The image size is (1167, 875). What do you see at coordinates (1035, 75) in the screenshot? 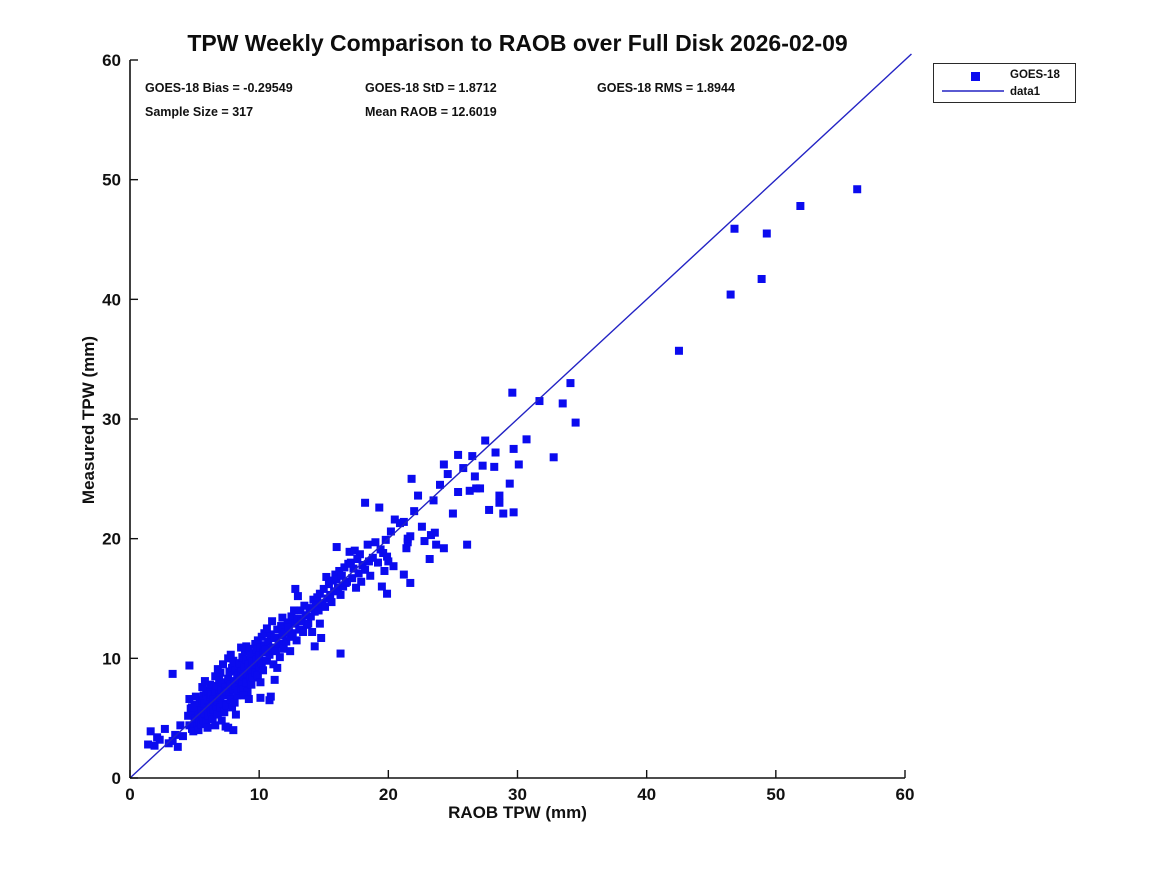
I see `legend-entry-goes18: GOES-18` at bounding box center [1035, 75].